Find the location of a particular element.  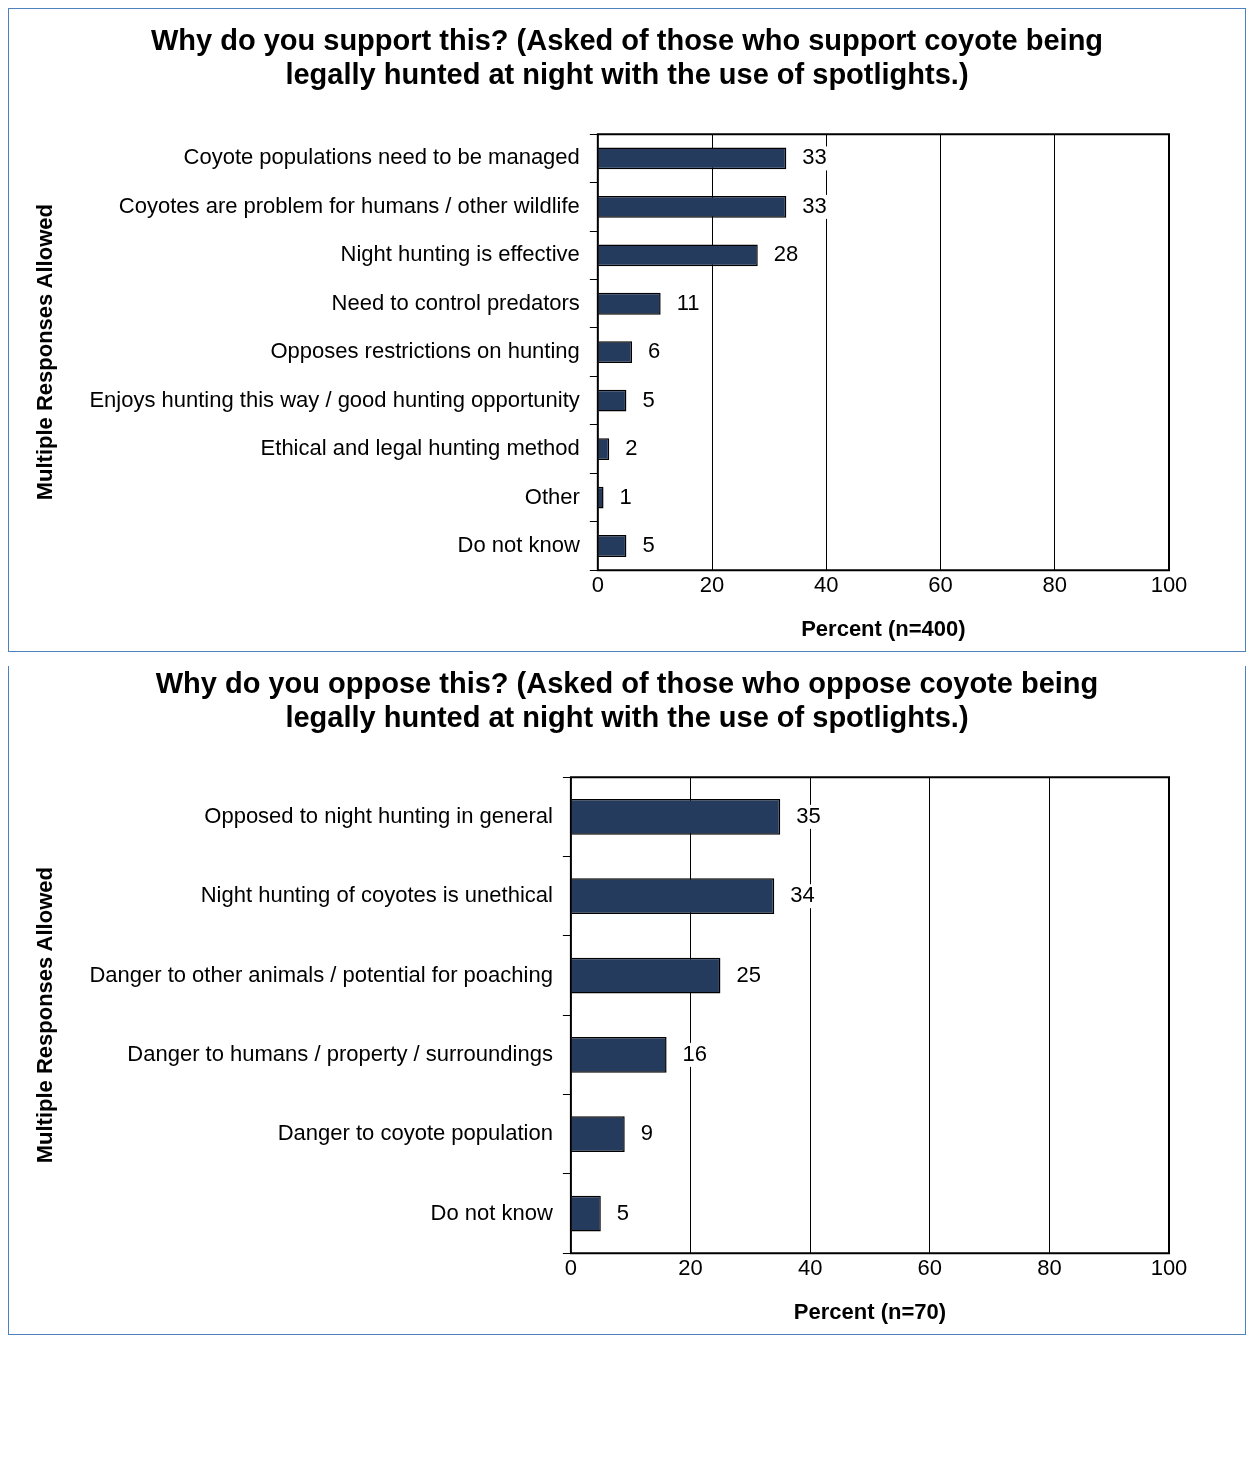

y-tick-label: Danger to other animals / potential for poaching is located at coordinates (321, 974).